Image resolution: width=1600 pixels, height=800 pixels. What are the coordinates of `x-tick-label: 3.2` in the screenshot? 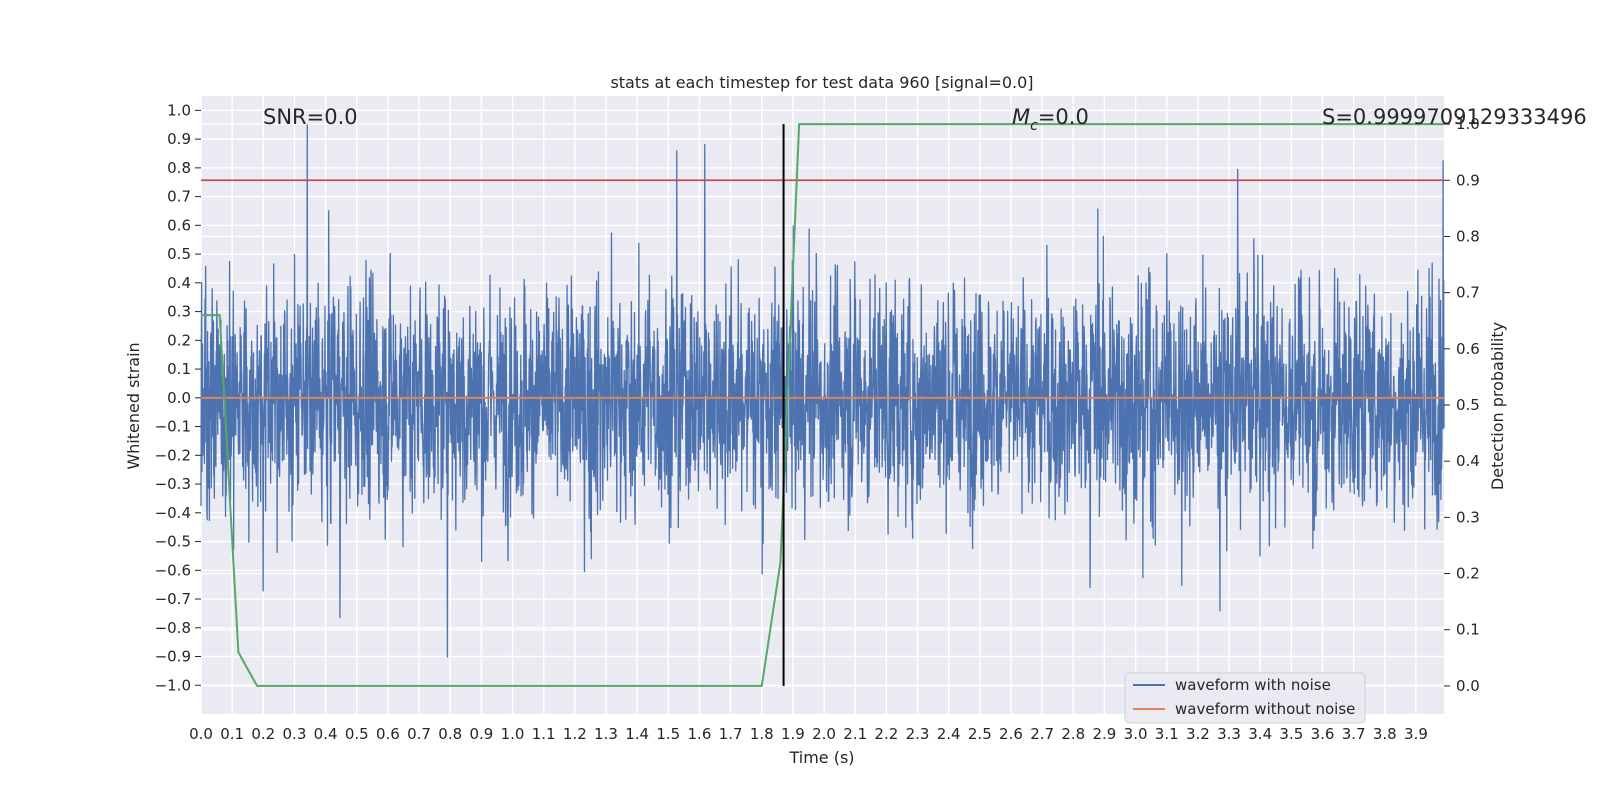 It's located at (1198, 734).